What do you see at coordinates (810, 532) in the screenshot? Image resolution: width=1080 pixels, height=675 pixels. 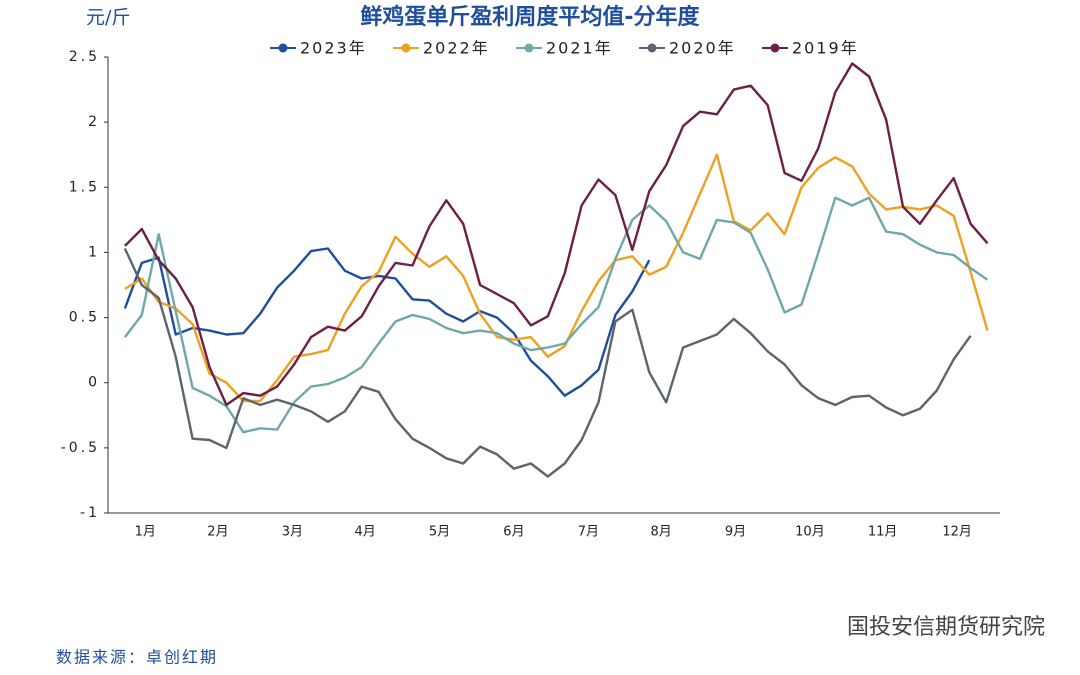 I see `x-tick-label: 10月` at bounding box center [810, 532].